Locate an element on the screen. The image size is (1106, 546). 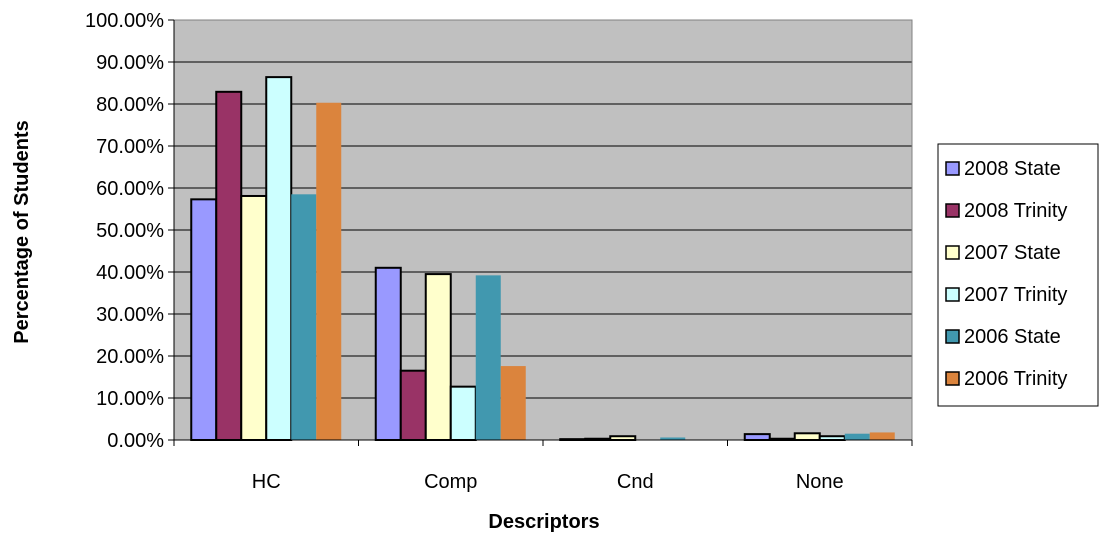
y-tick-label: 60.00% is located at coordinates (130, 189).